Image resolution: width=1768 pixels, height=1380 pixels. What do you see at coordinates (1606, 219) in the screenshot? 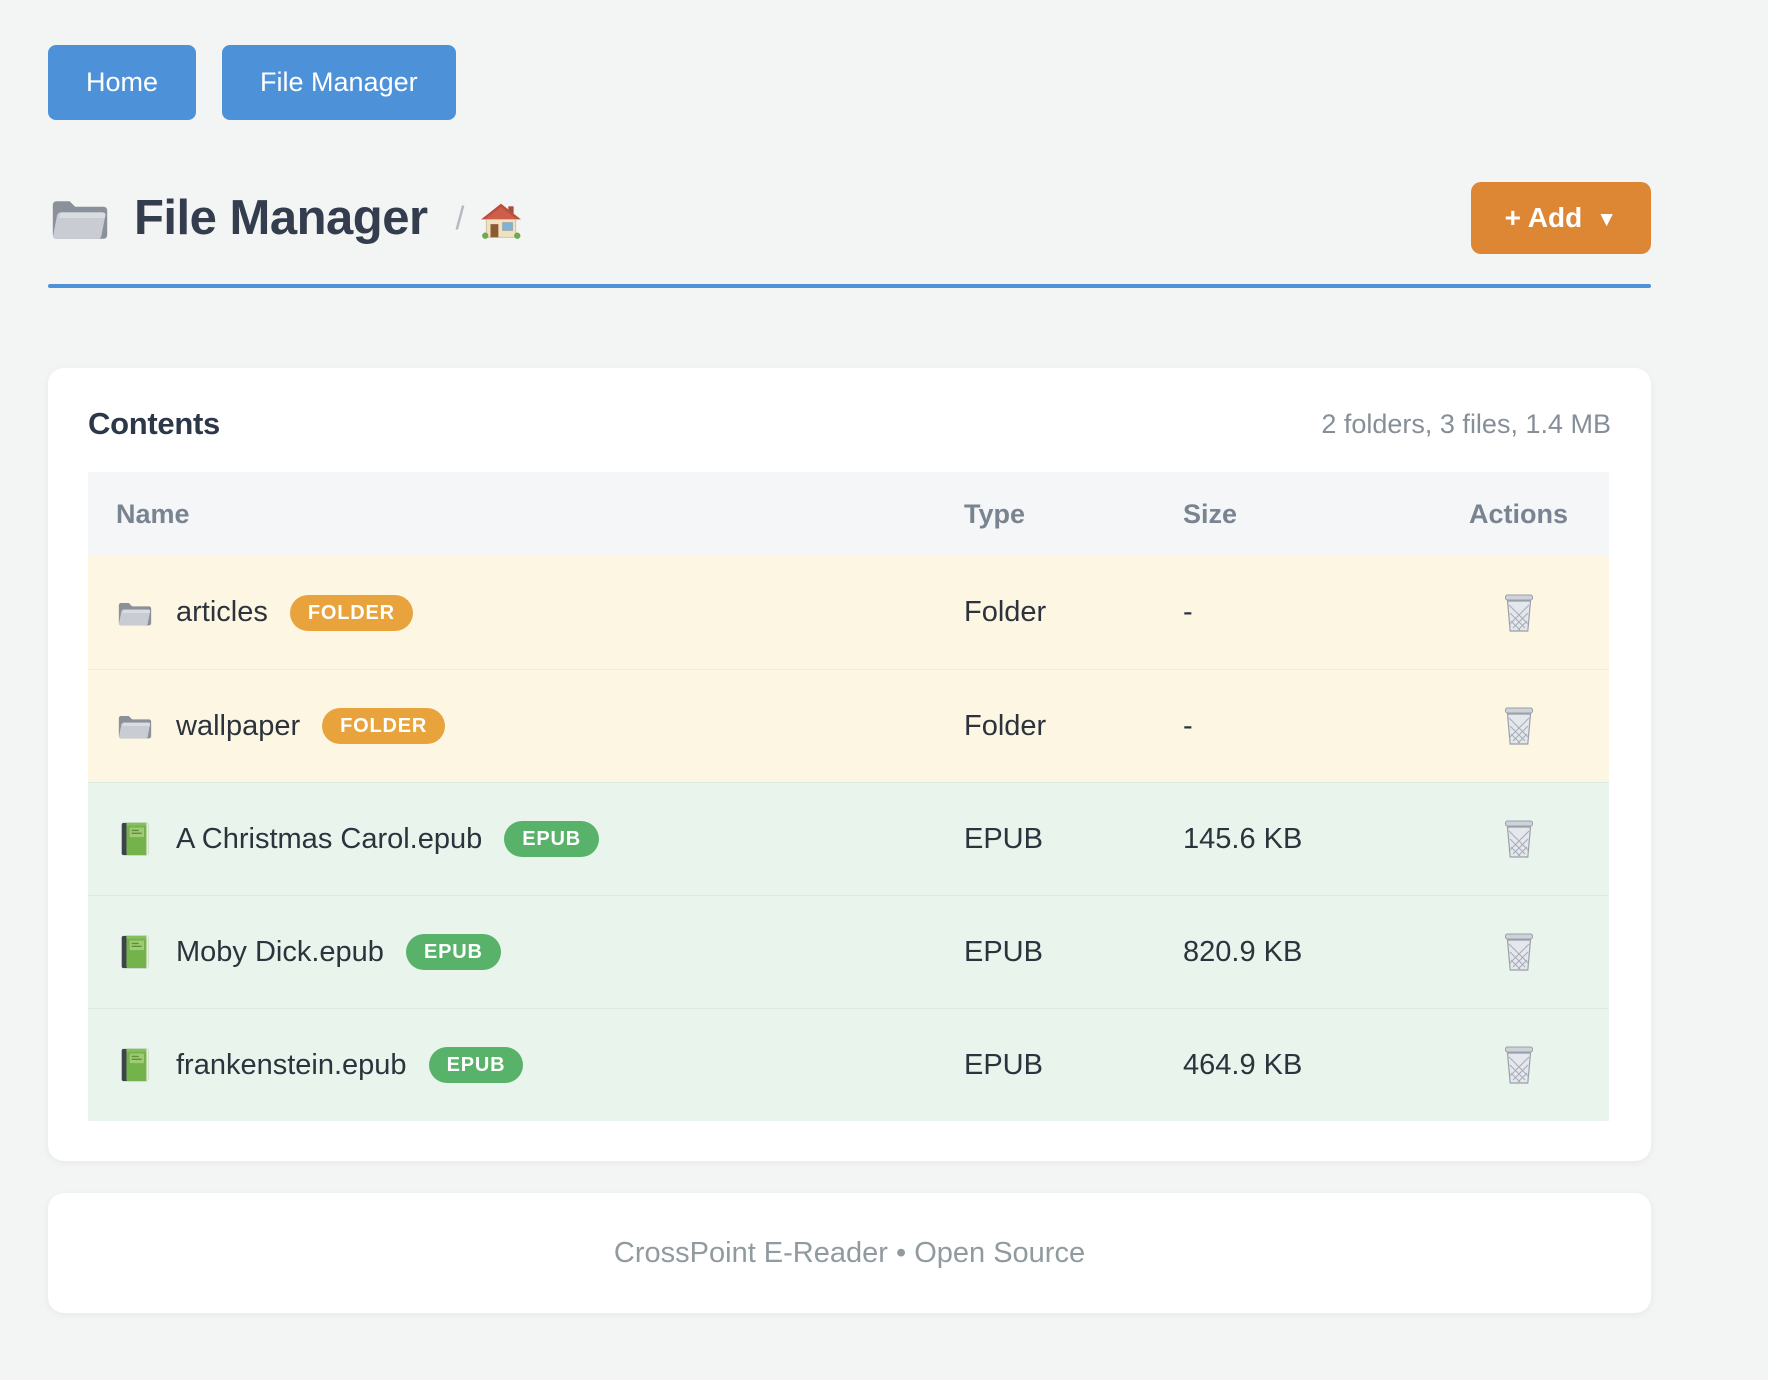
I see `caret-down-icon: ▼` at bounding box center [1606, 219].